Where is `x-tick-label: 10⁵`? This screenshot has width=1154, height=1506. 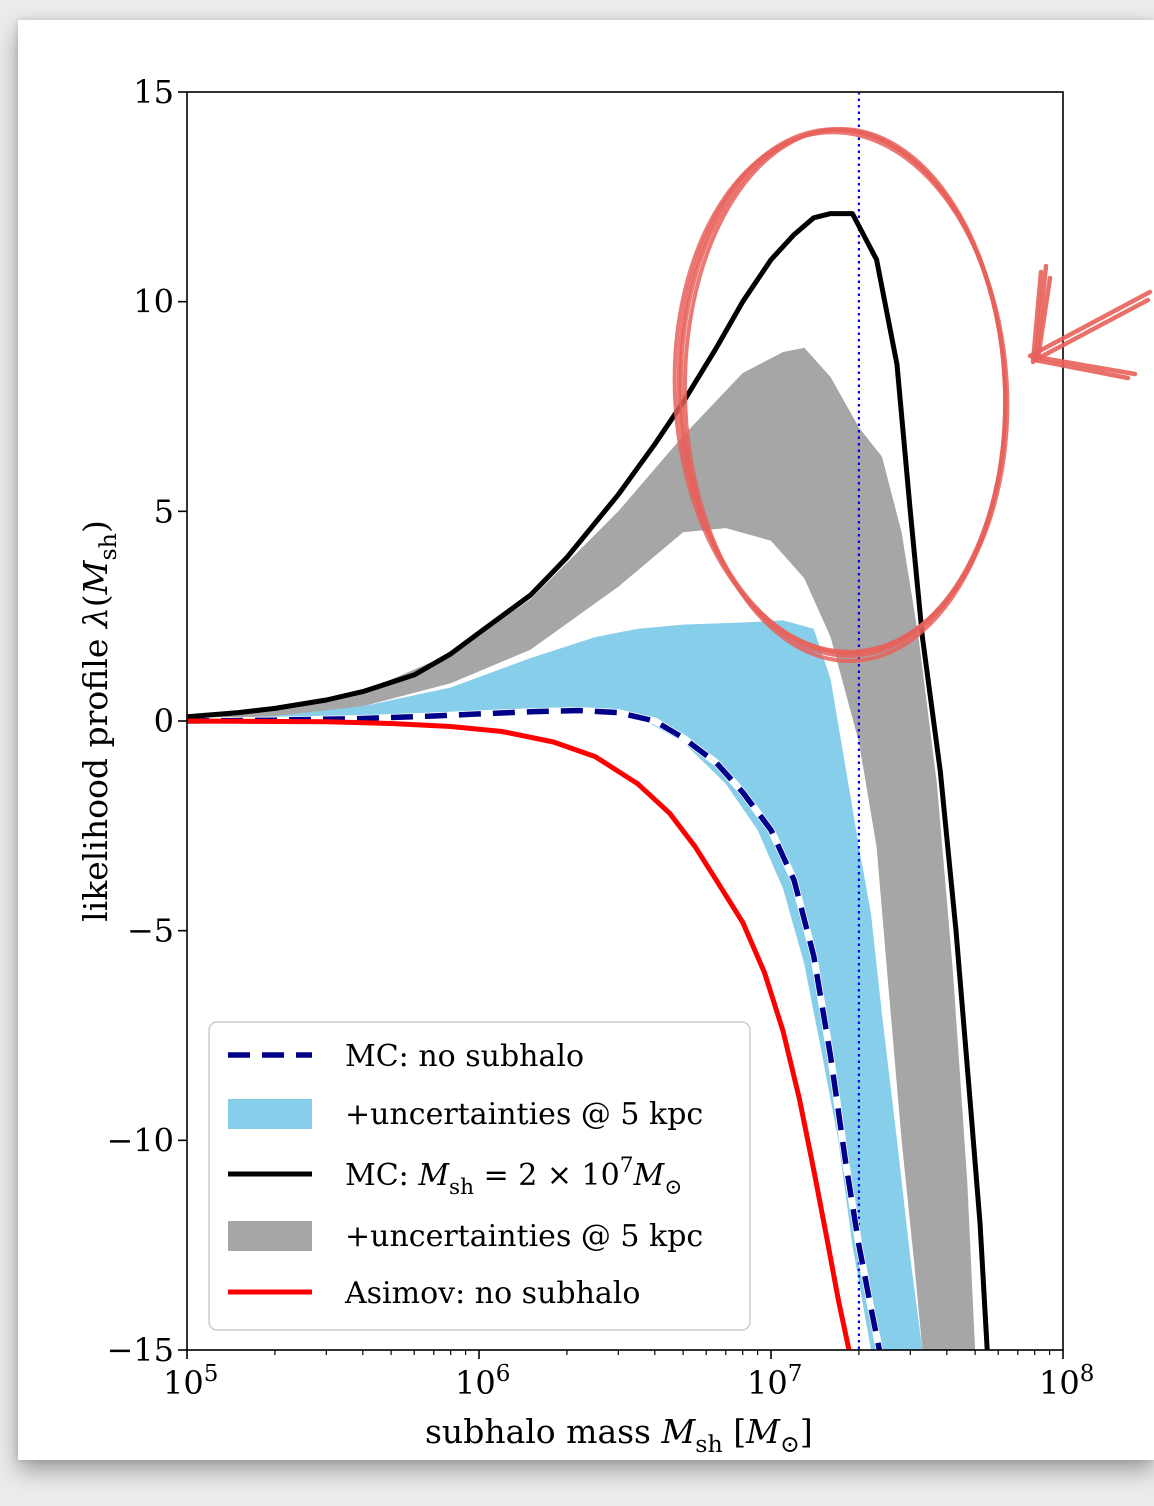
x-tick-label: 10⁵ is located at coordinates (190, 1381).